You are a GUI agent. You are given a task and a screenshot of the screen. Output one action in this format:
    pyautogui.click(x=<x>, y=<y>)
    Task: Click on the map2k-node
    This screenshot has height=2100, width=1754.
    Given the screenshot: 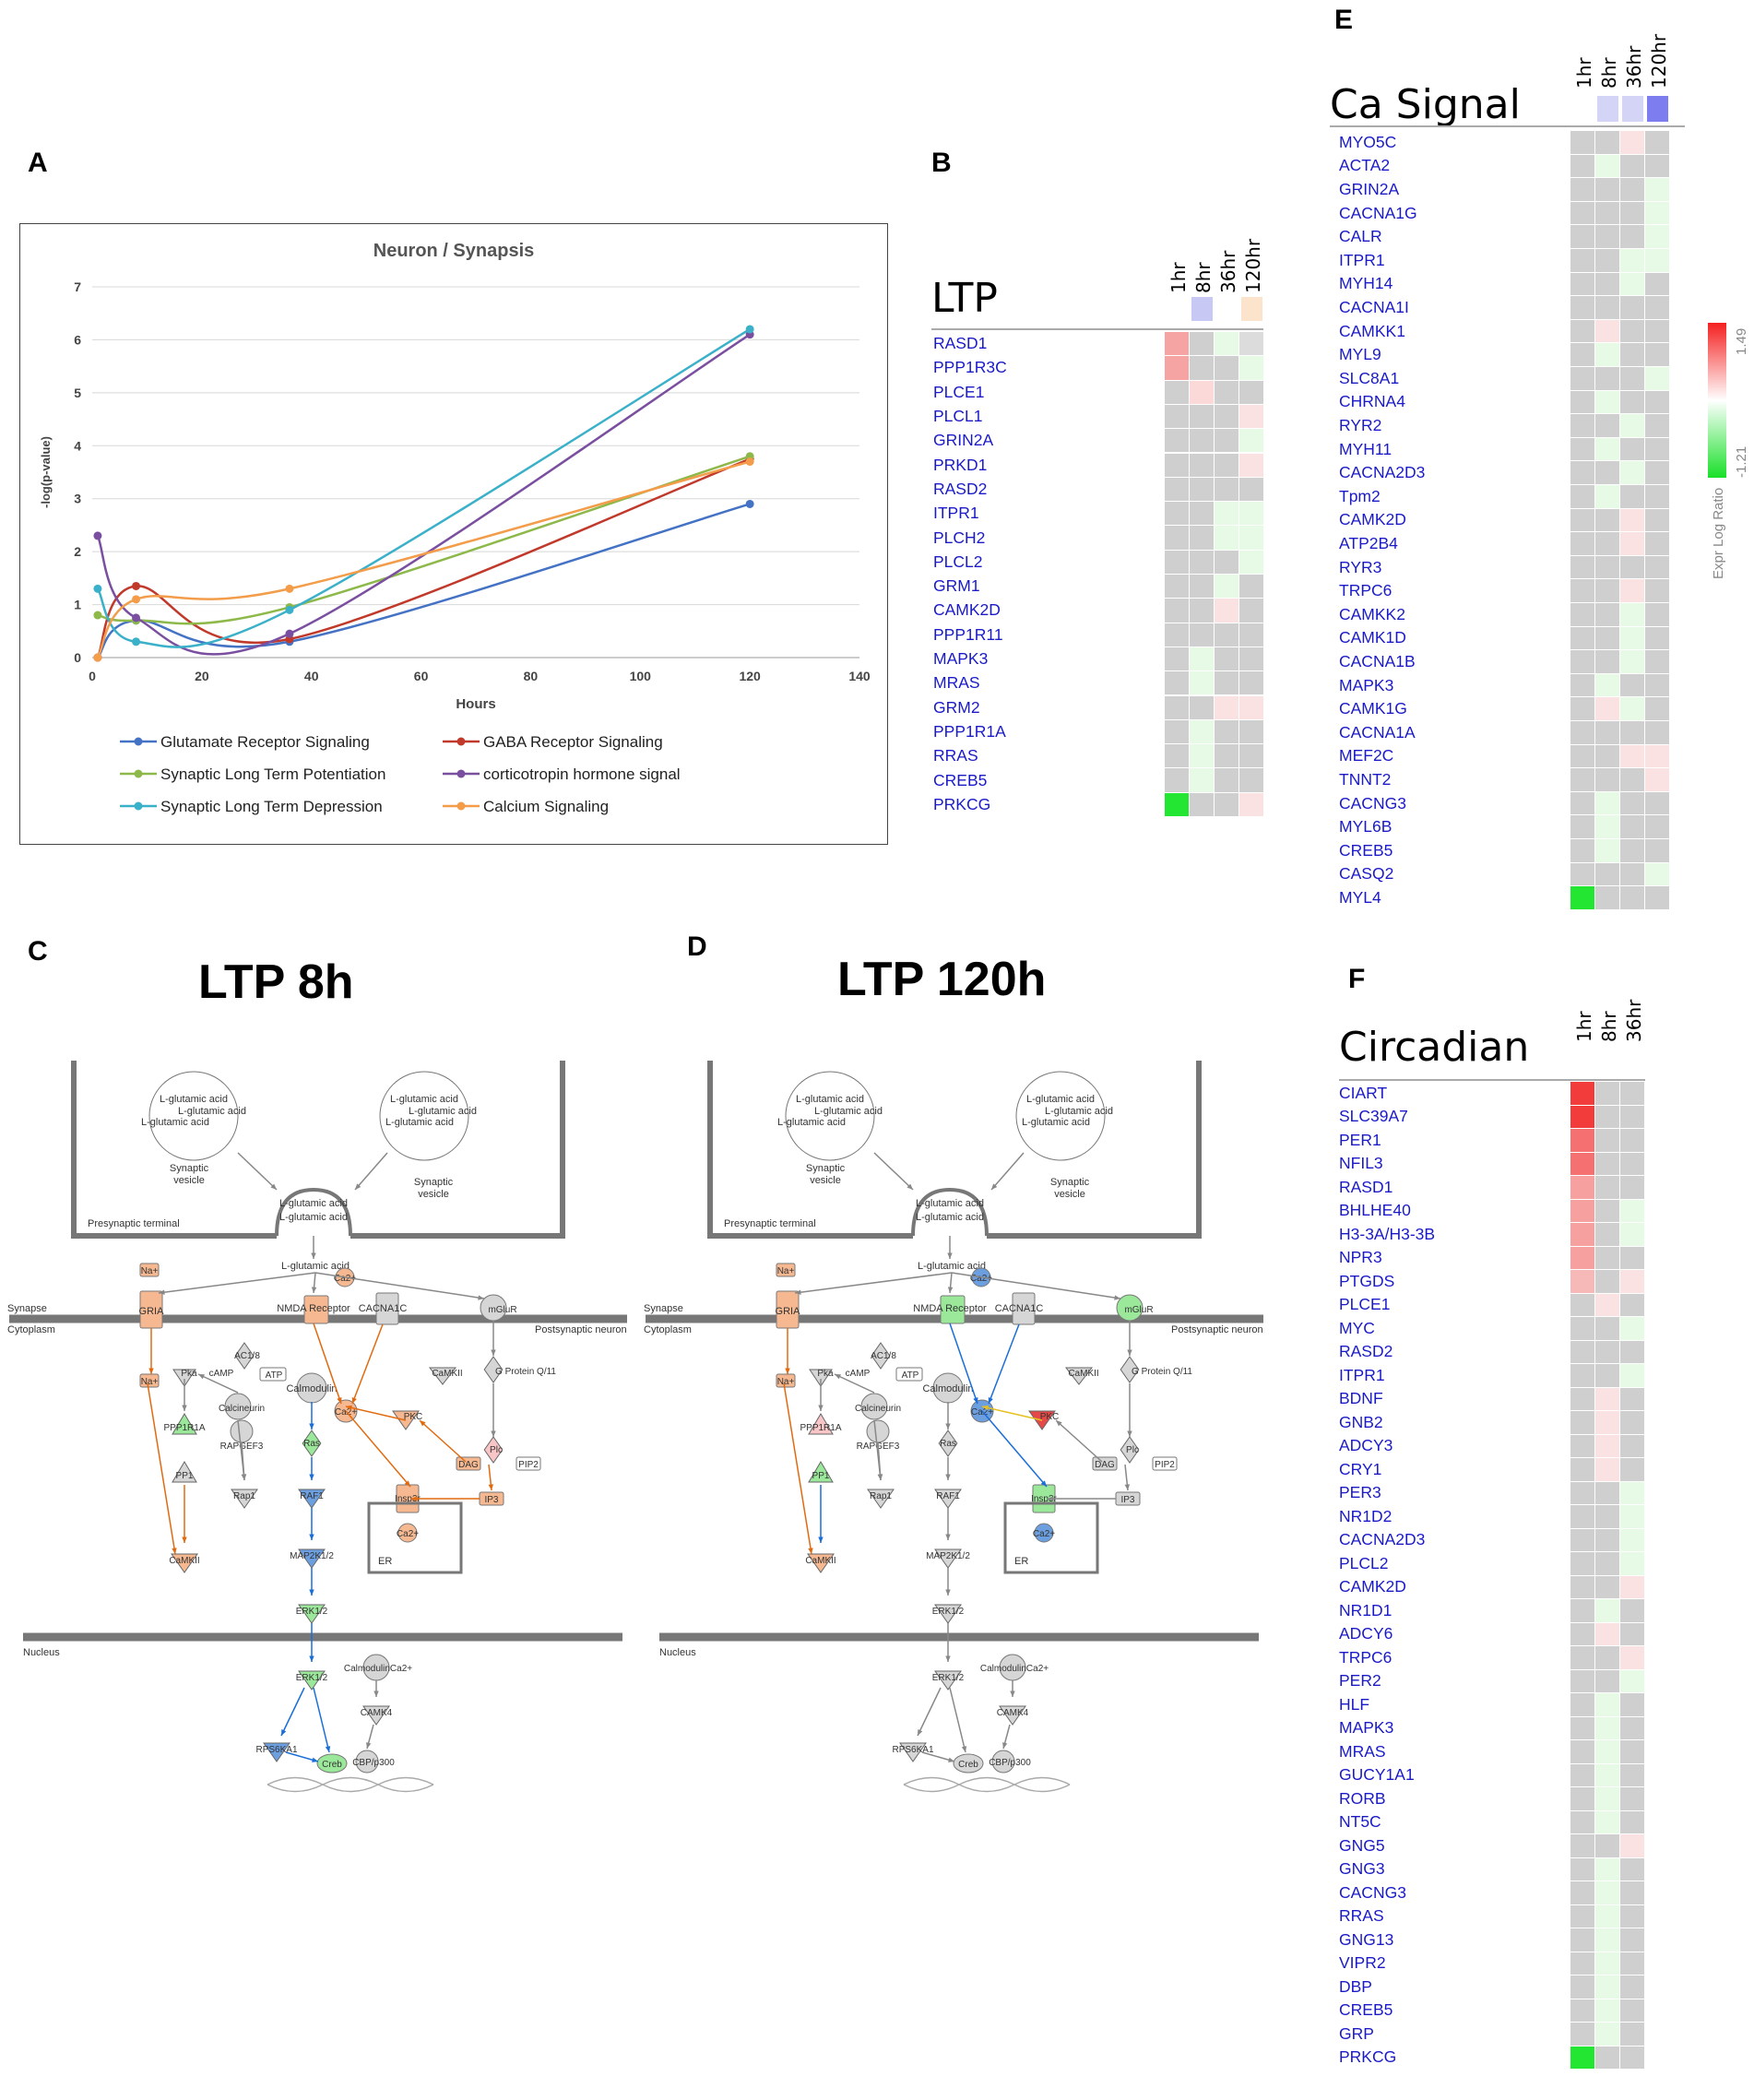 What is the action you would take?
    pyautogui.click(x=312, y=1558)
    